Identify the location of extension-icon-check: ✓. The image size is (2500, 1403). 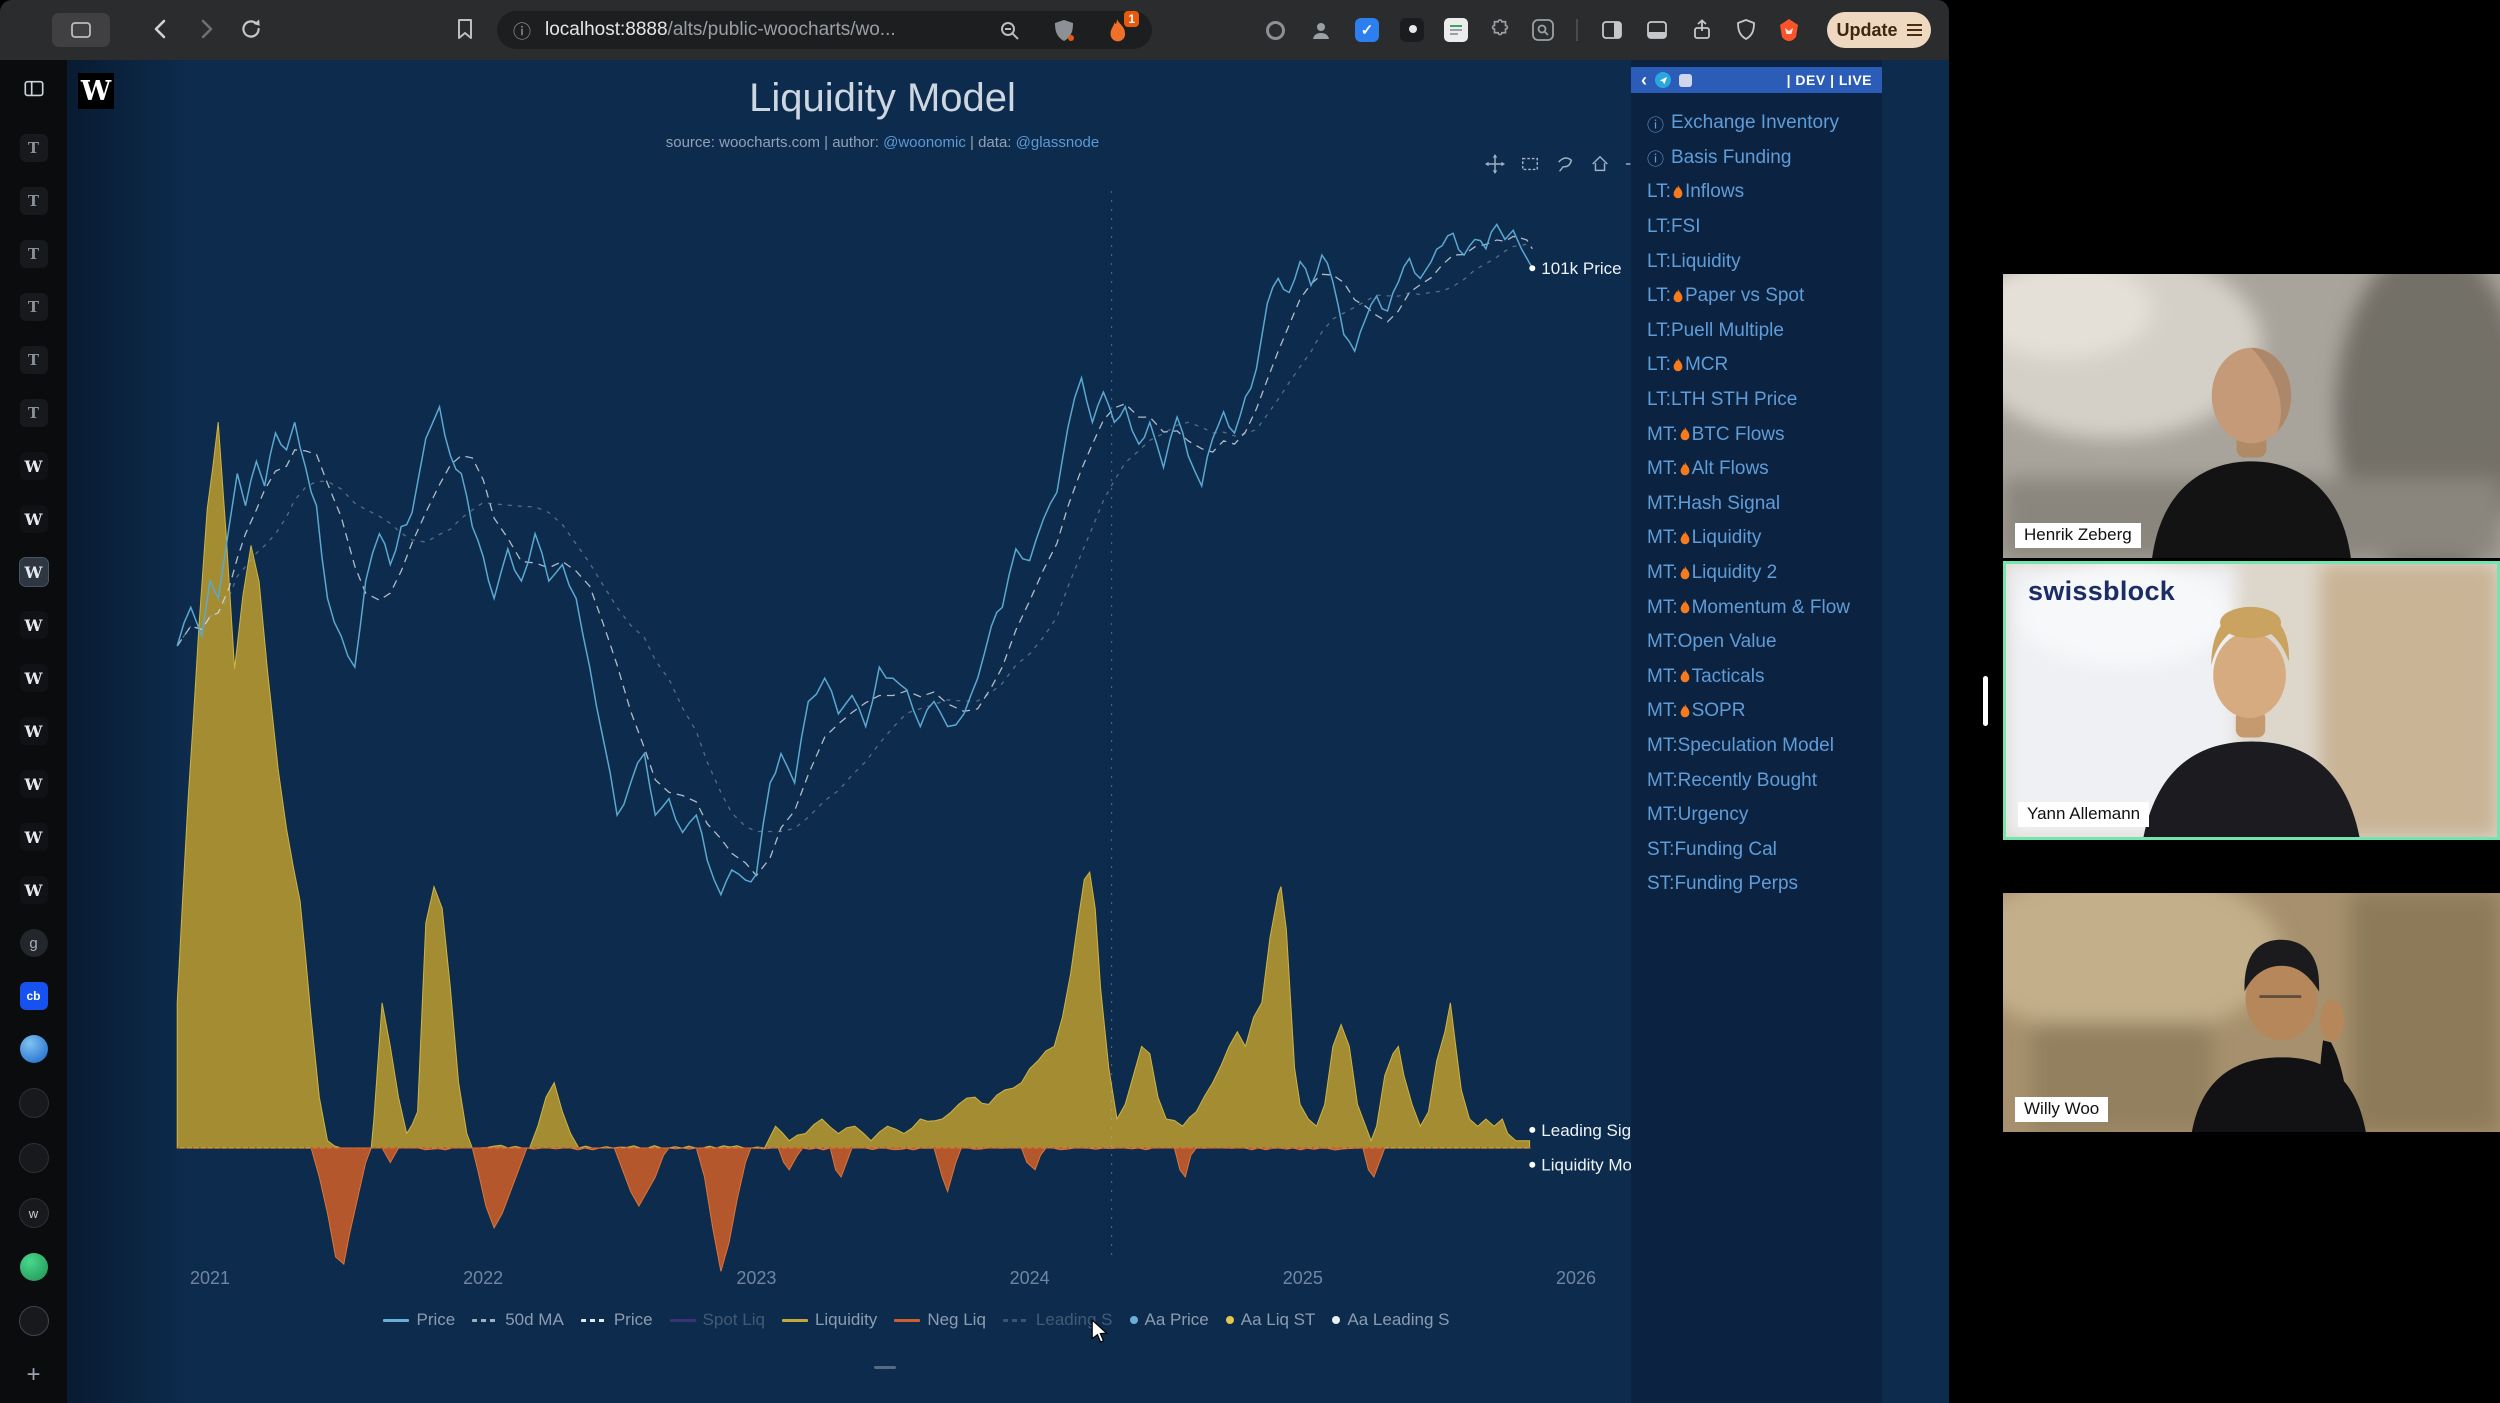
(1367, 30).